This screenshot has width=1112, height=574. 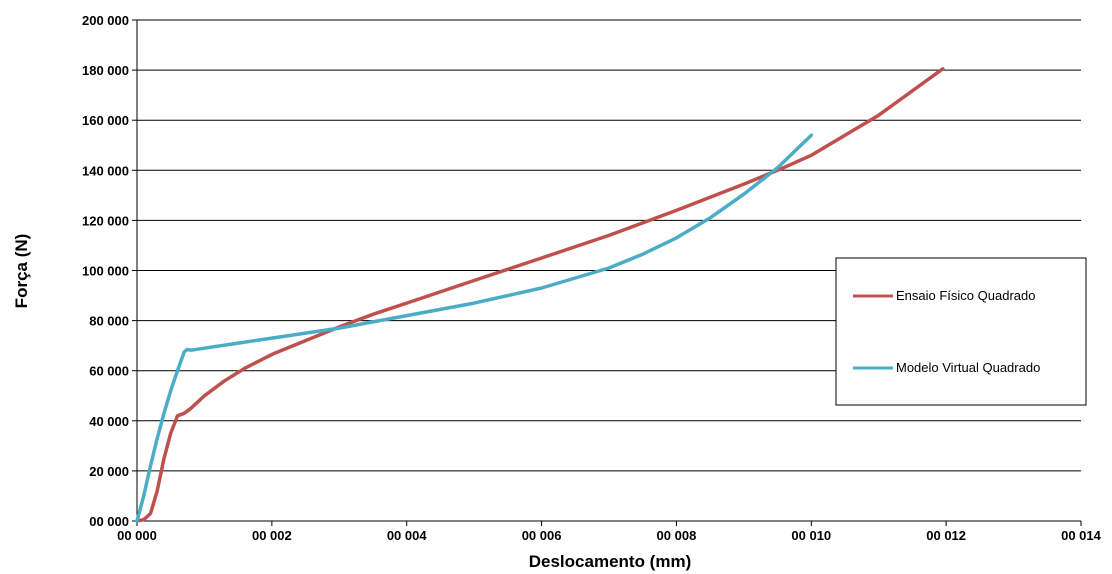 What do you see at coordinates (965, 295) in the screenshot?
I see `legend-label-ensaio: Ensaio Físico Quadrado` at bounding box center [965, 295].